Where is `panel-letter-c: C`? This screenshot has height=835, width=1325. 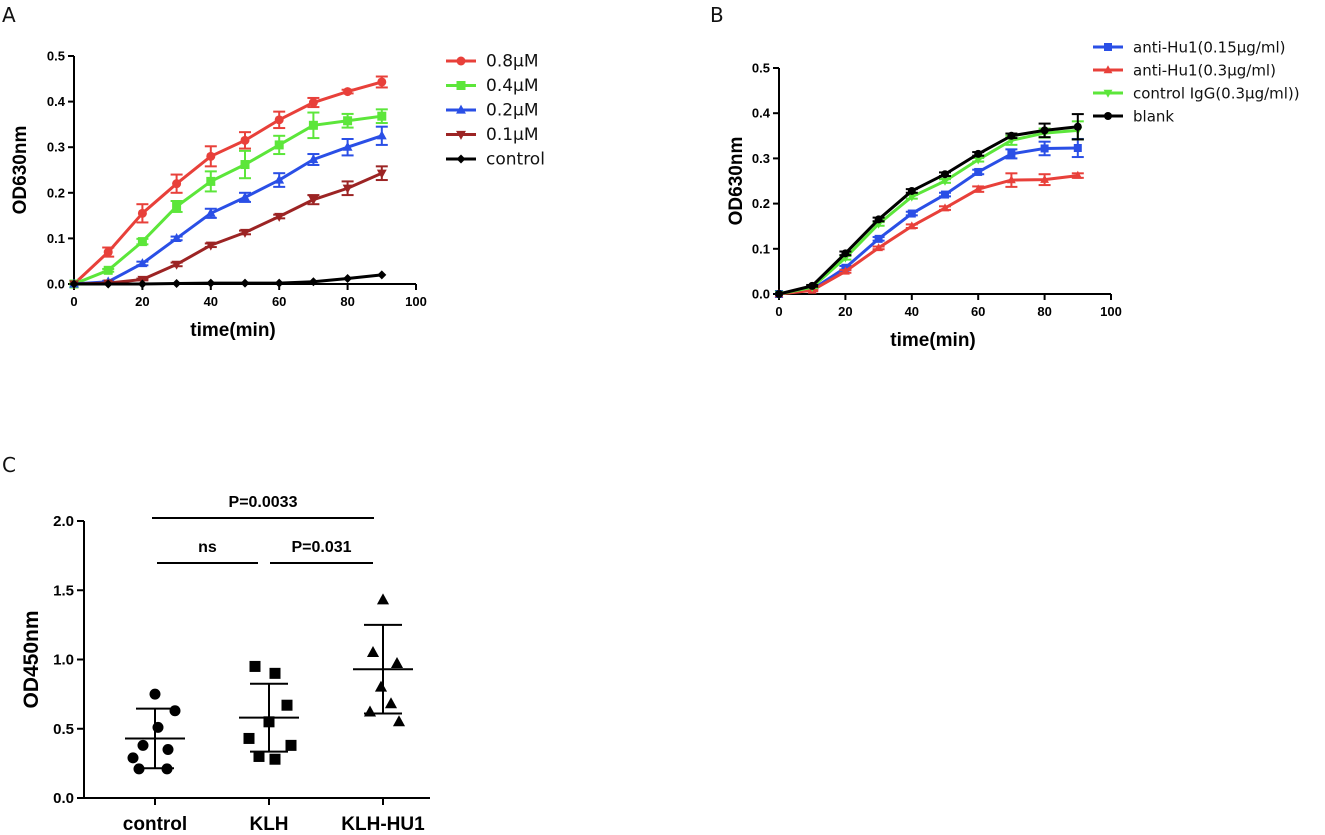 panel-letter-c: C is located at coordinates (9, 465).